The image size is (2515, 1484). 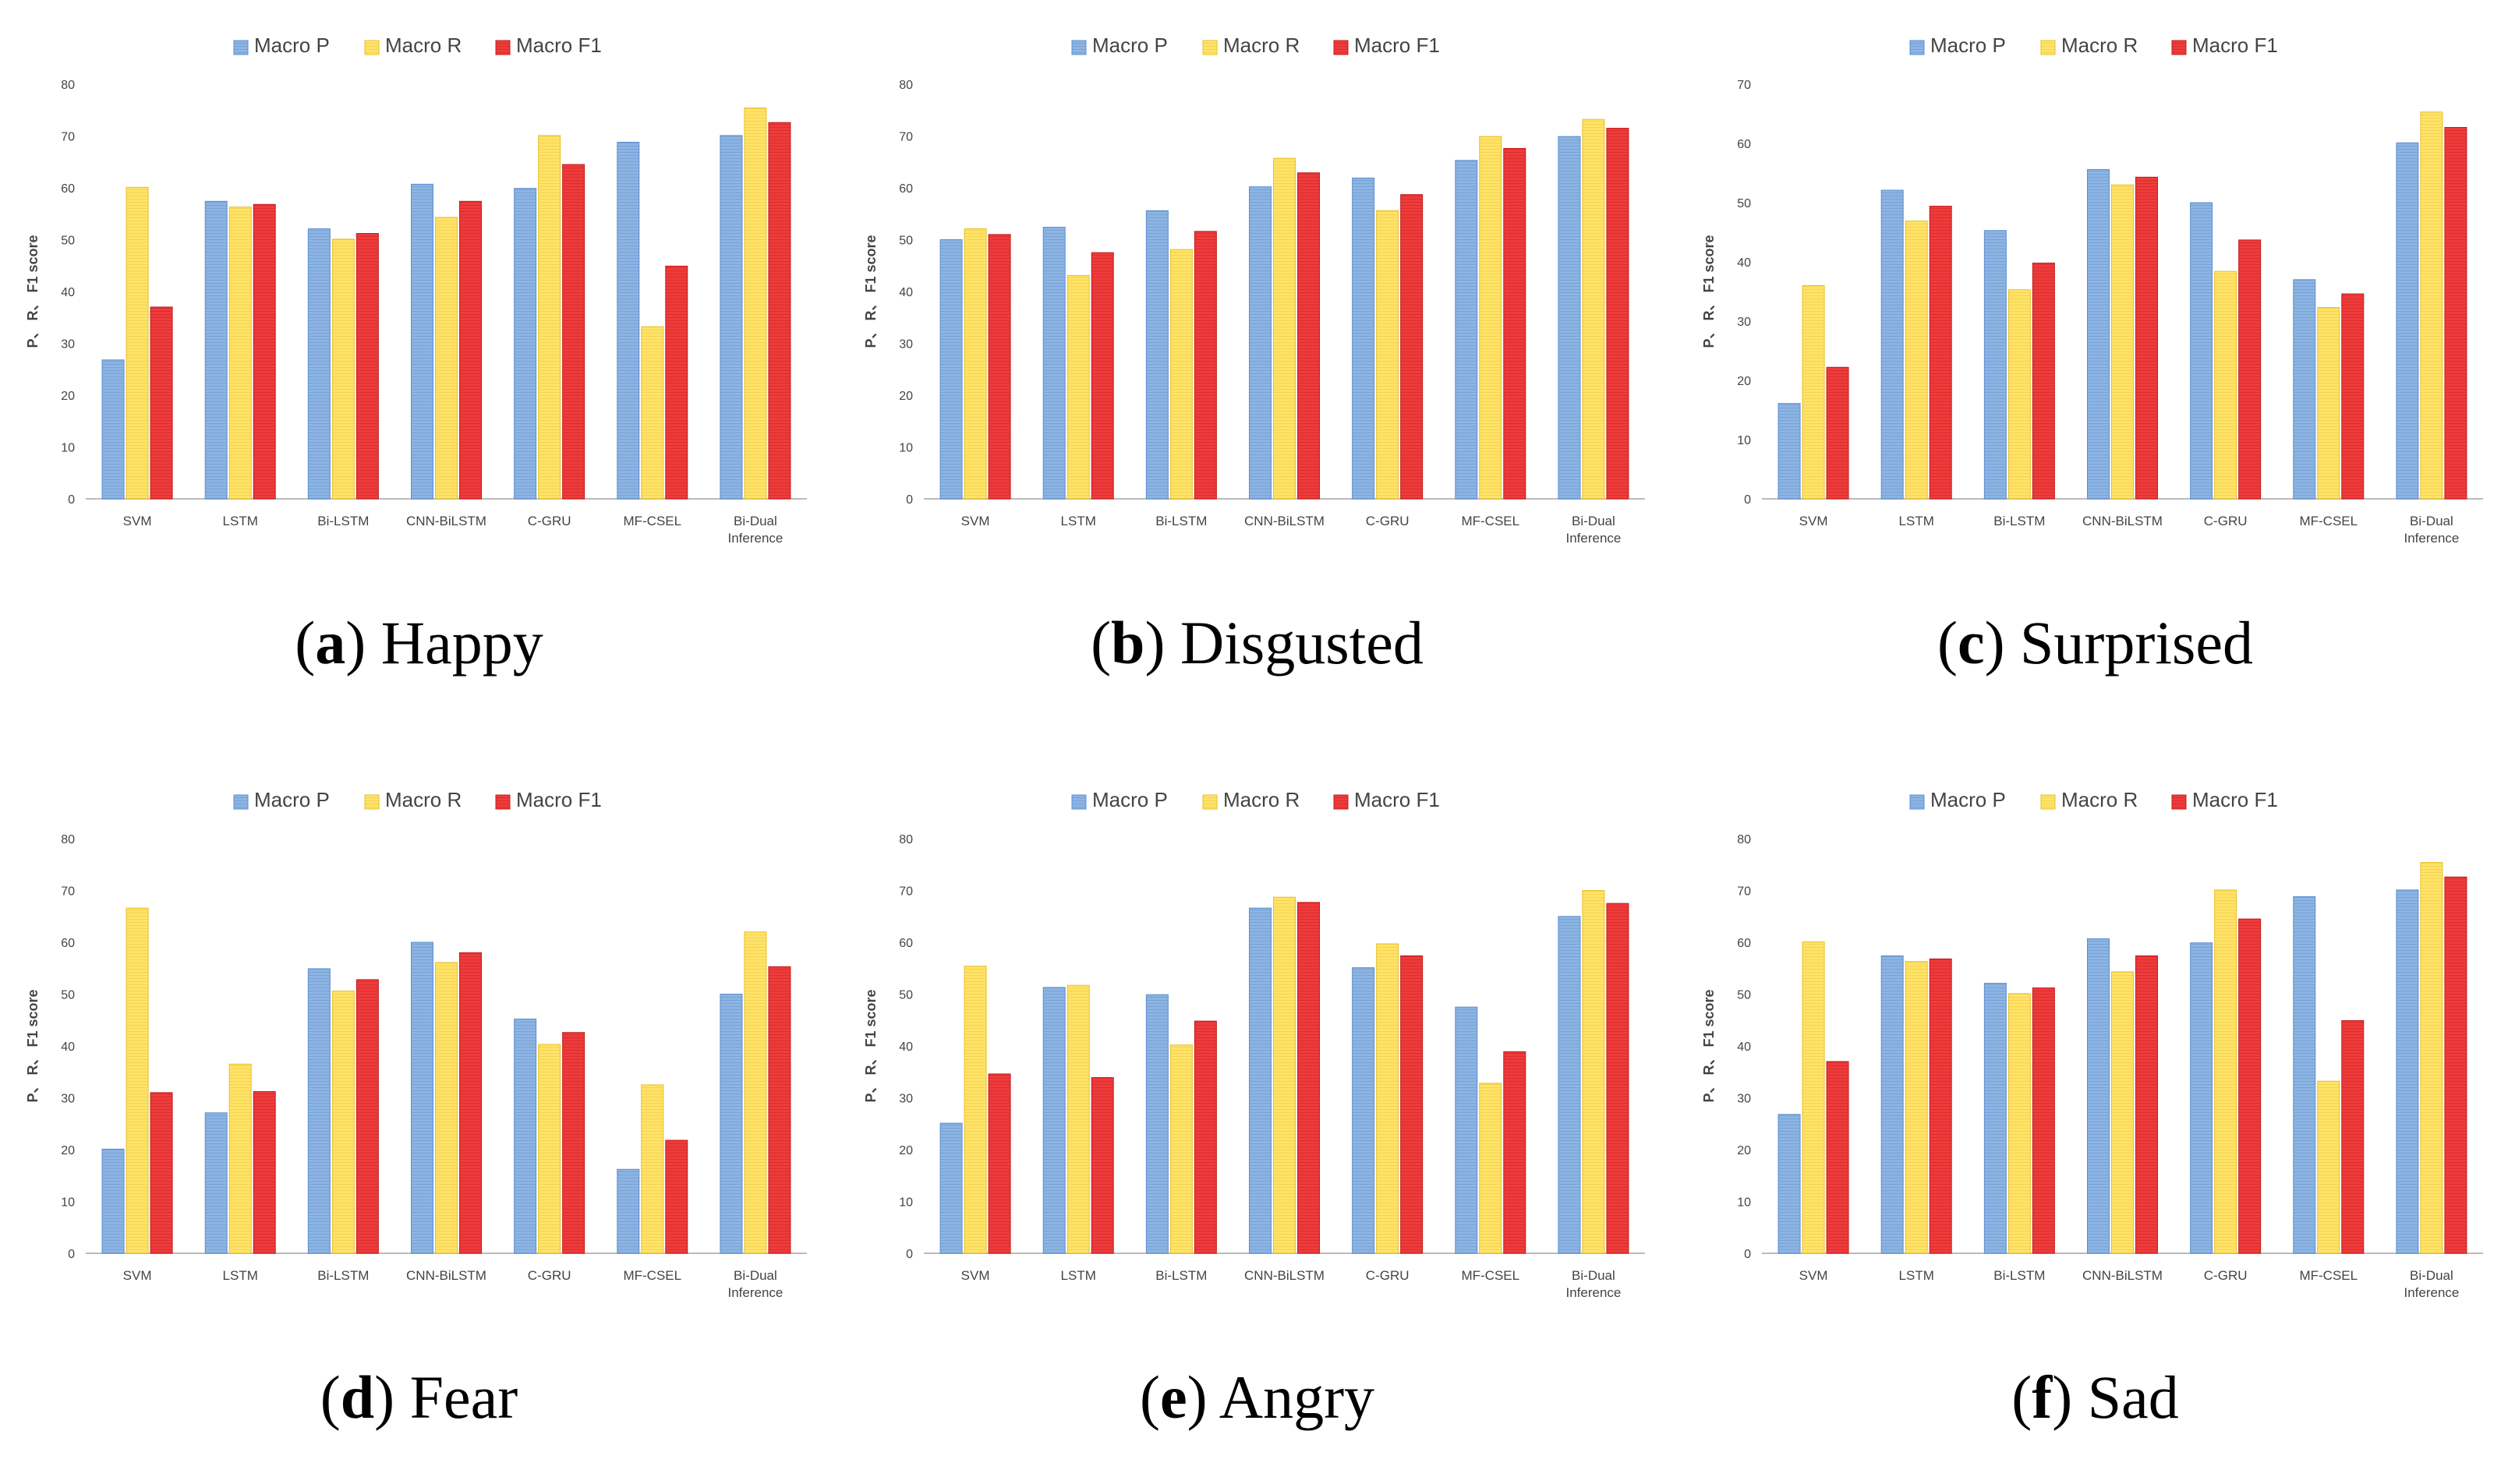 What do you see at coordinates (1467, 330) in the screenshot?
I see `bar-mf-csel-macro-p` at bounding box center [1467, 330].